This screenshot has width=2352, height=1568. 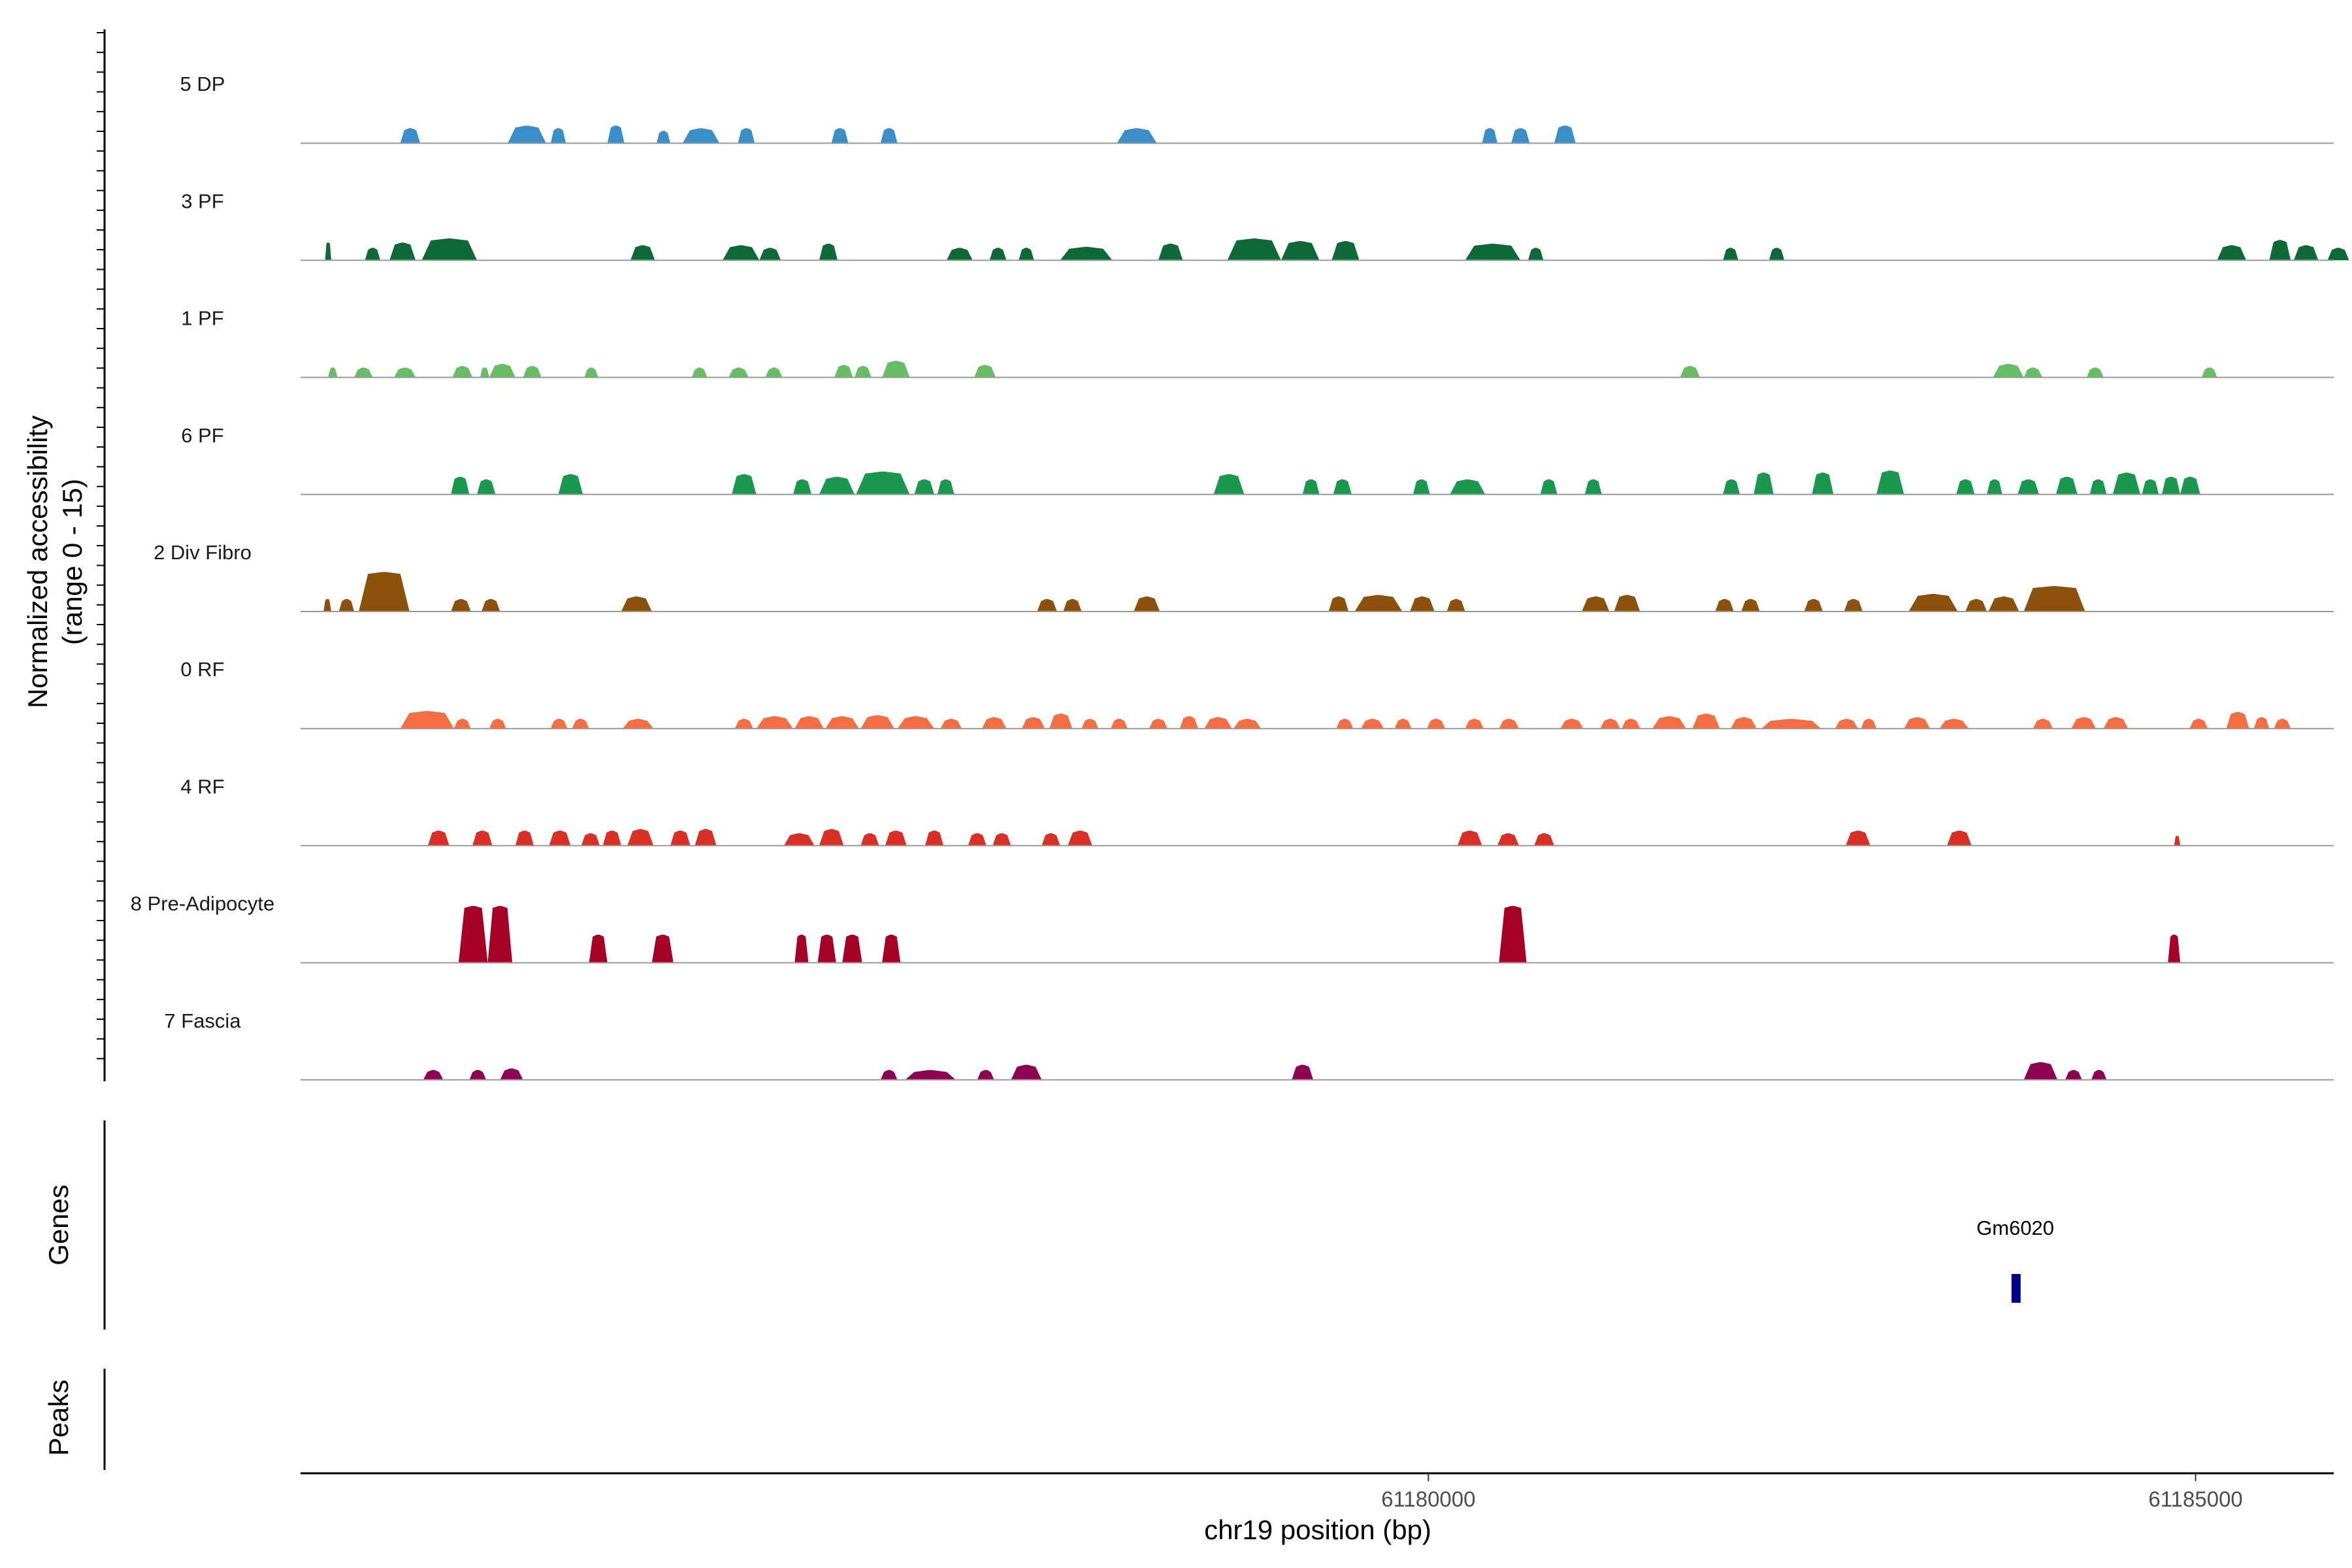 What do you see at coordinates (37, 562) in the screenshot?
I see `y-axis-title-line1: Normalized accessibility` at bounding box center [37, 562].